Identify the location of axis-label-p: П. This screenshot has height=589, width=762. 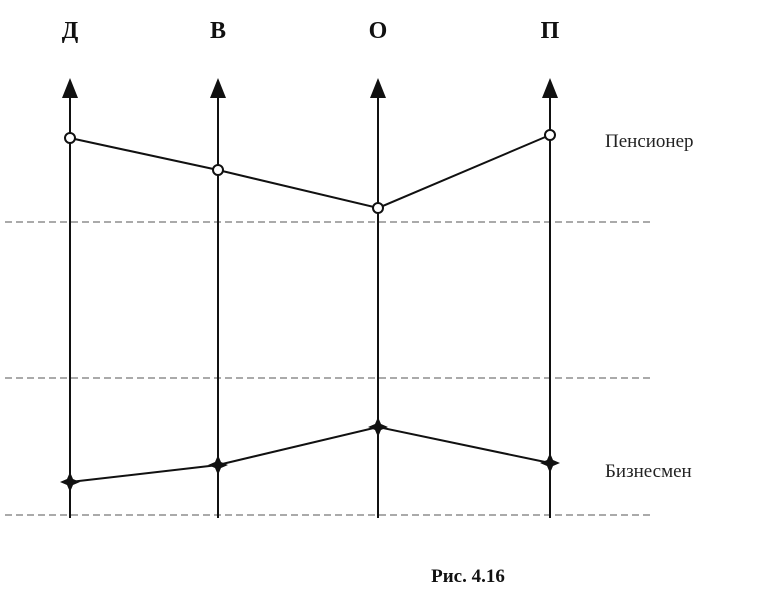
(550, 31).